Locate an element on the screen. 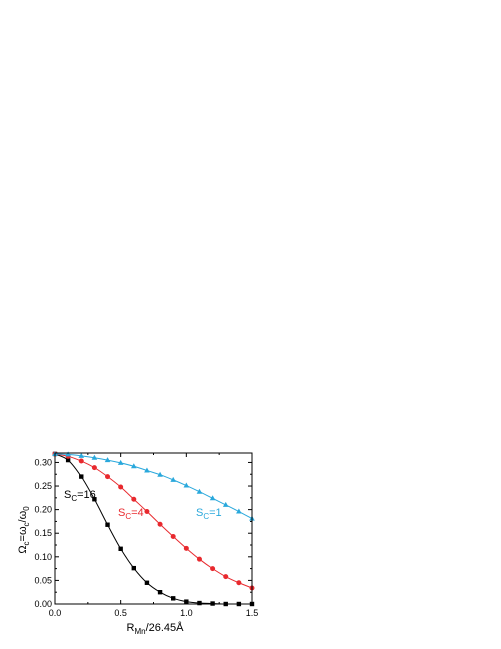  y-tick-label: 0.15 is located at coordinates (43, 533).